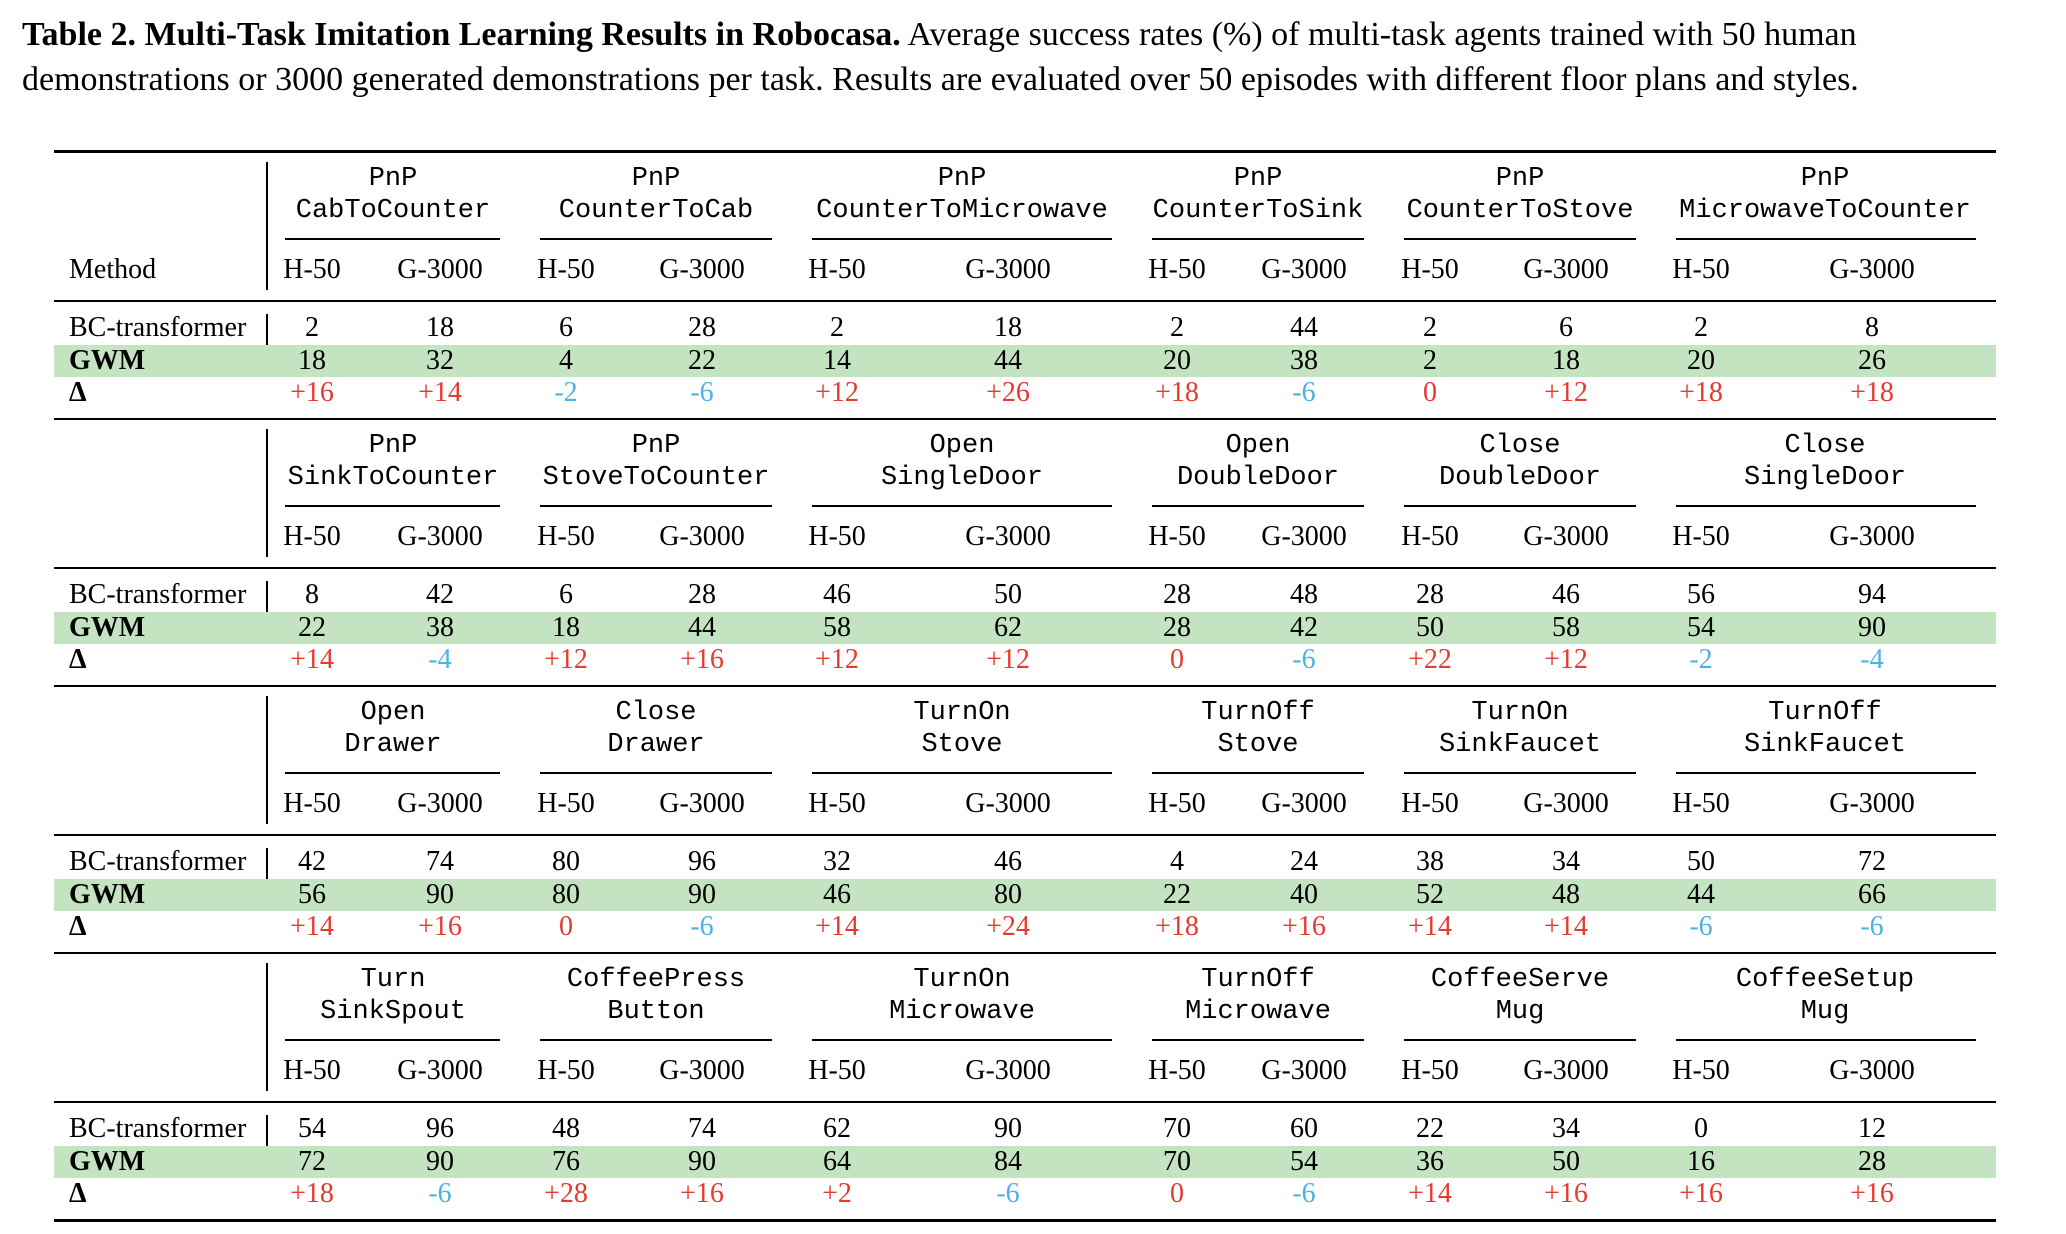 This screenshot has width=2066, height=1234. Describe the element at coordinates (656, 1012) in the screenshot. I see `task-name-line2: Button` at that location.